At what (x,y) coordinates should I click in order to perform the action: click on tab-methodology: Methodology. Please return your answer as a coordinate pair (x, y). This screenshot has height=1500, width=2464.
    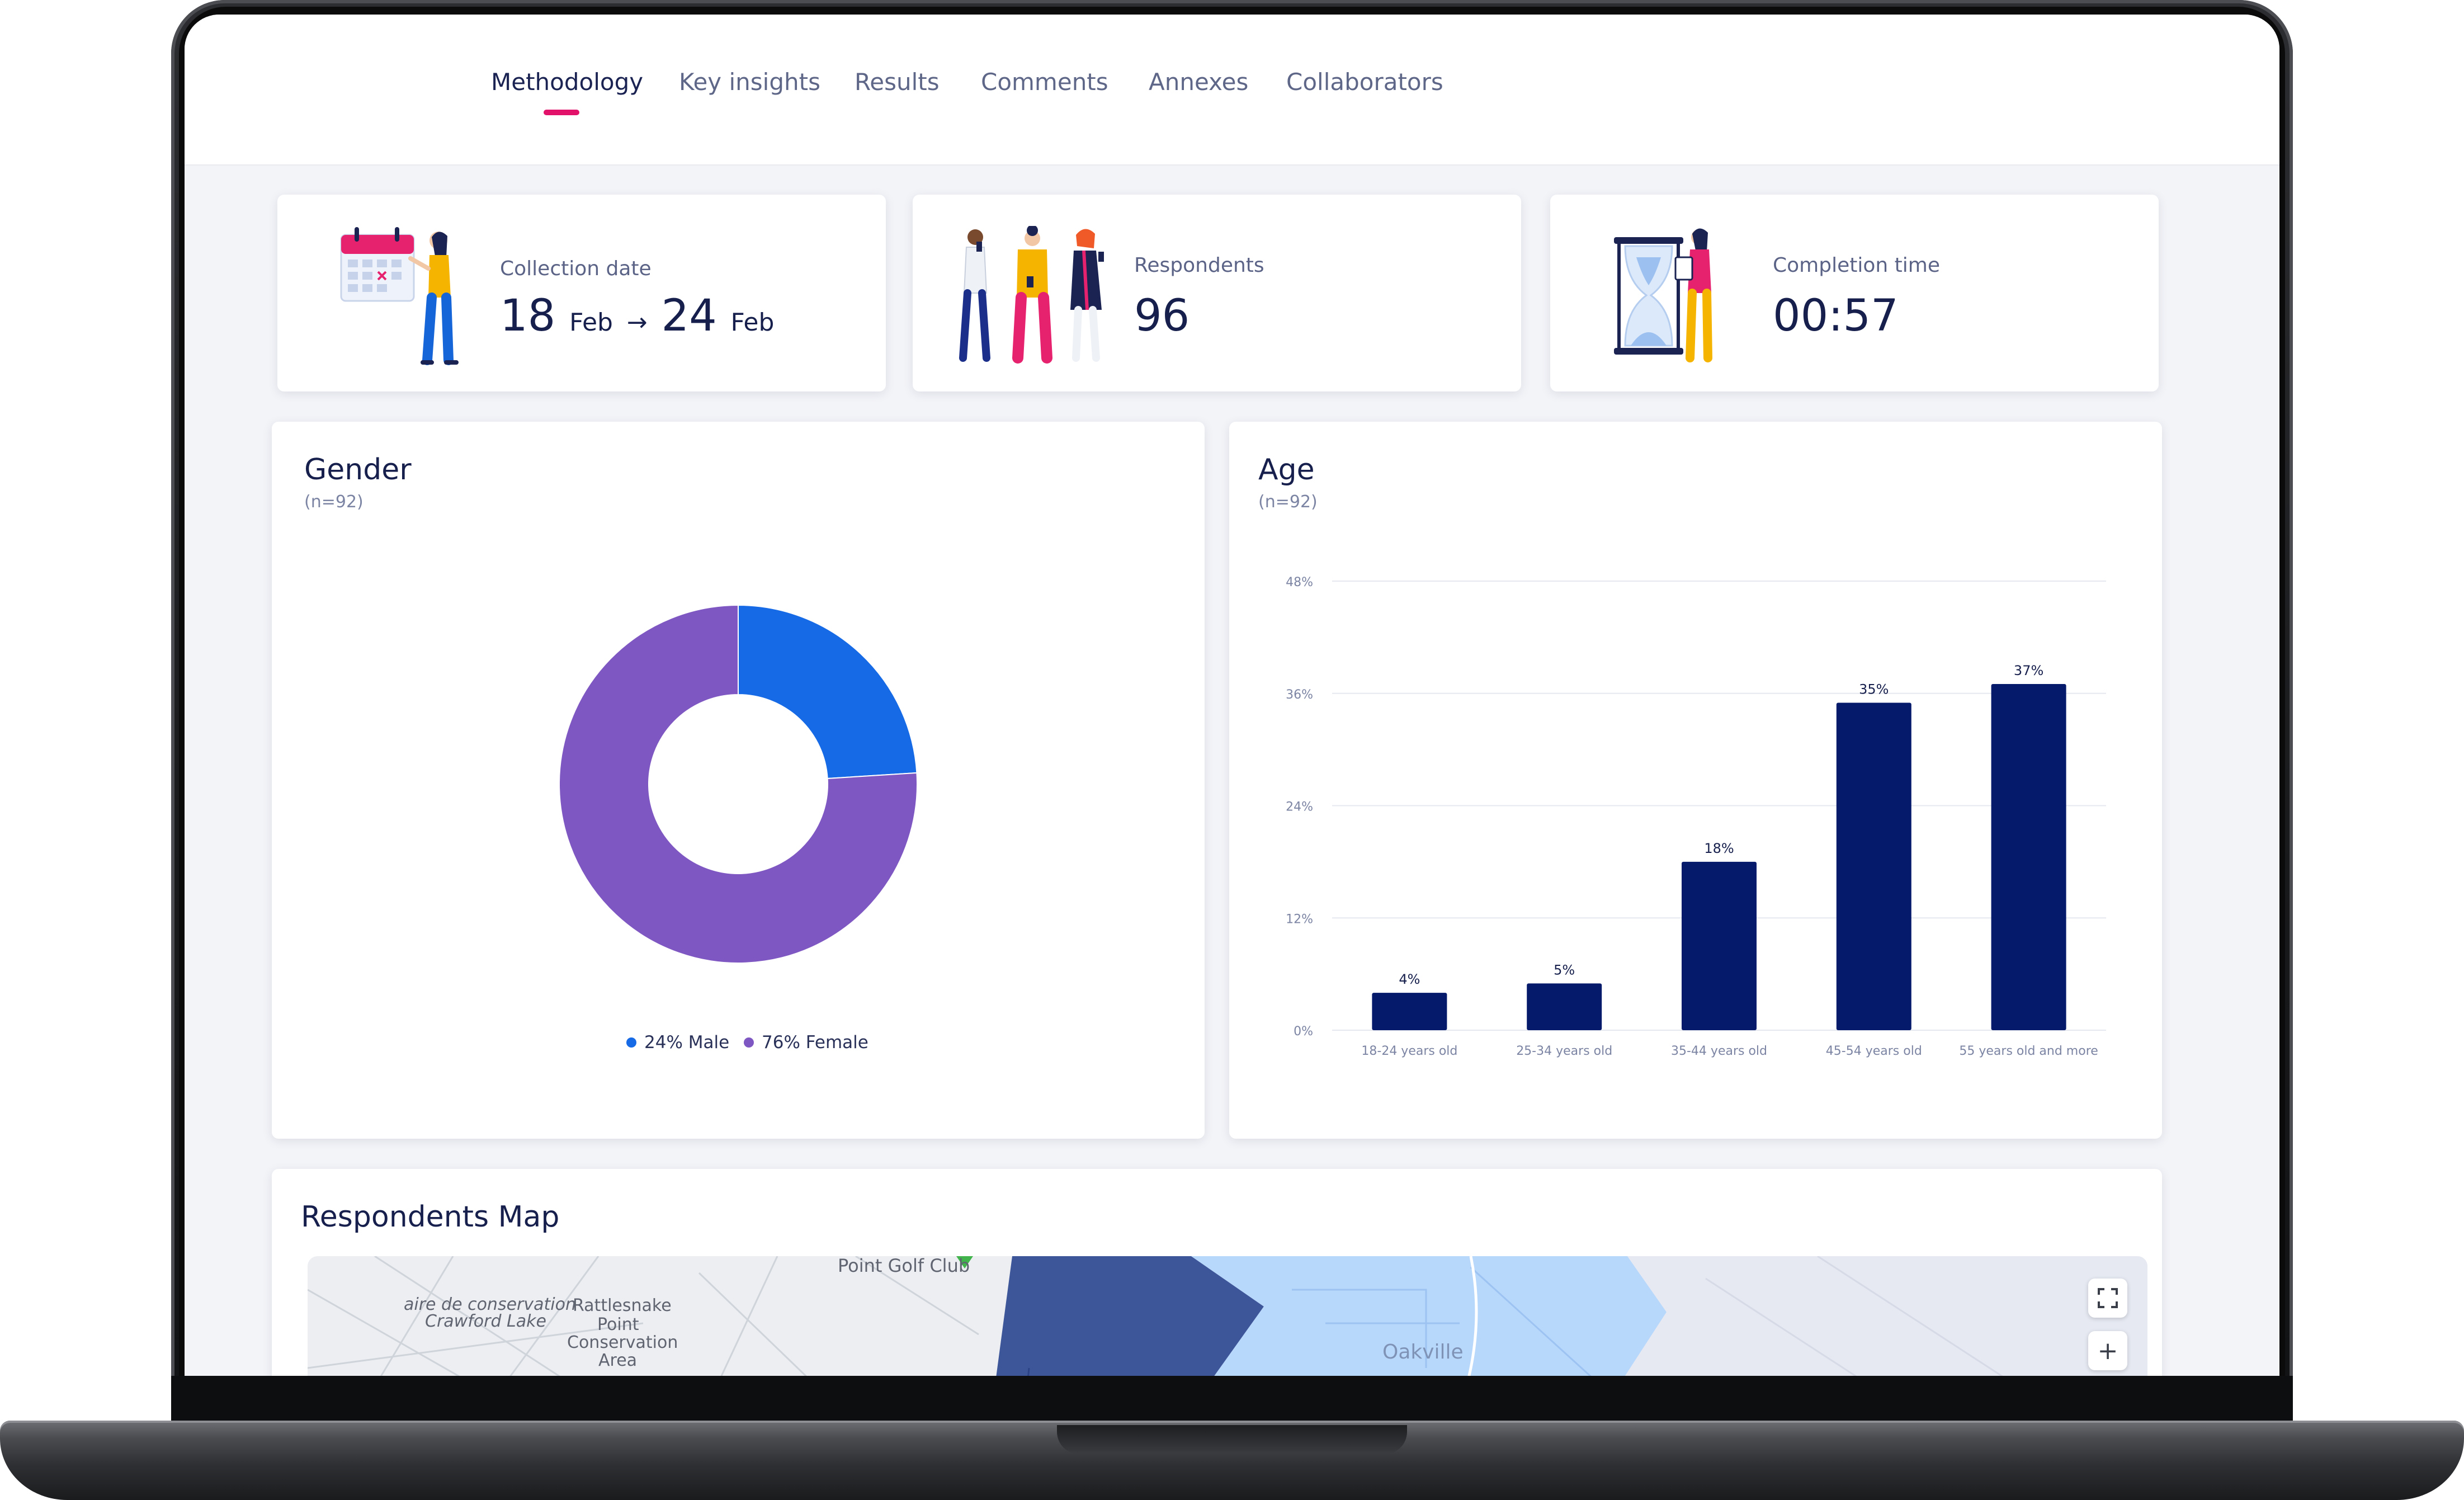
    Looking at the image, I should click on (567, 82).